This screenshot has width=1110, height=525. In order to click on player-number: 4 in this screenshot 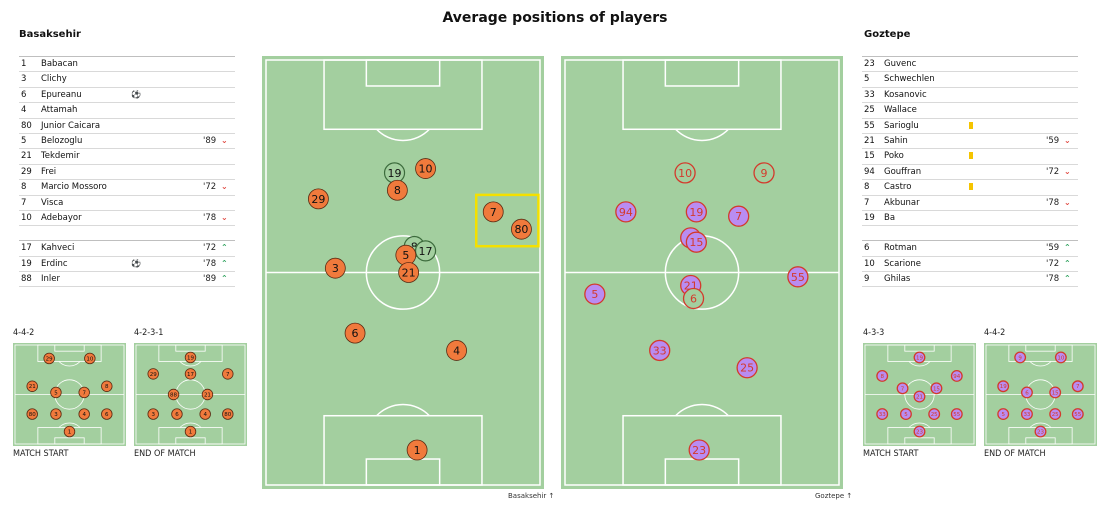, I will do `click(24, 110)`.